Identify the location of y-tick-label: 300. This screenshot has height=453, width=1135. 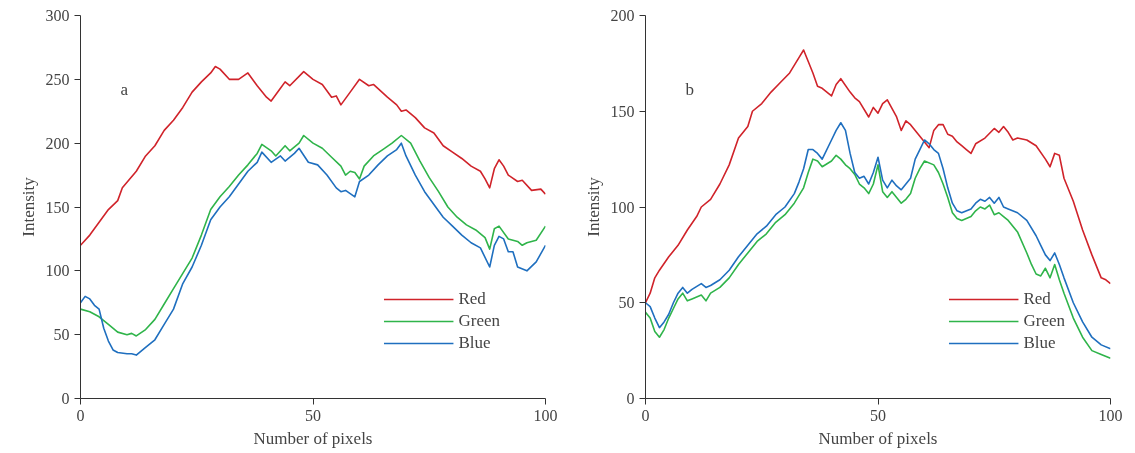
(57, 15).